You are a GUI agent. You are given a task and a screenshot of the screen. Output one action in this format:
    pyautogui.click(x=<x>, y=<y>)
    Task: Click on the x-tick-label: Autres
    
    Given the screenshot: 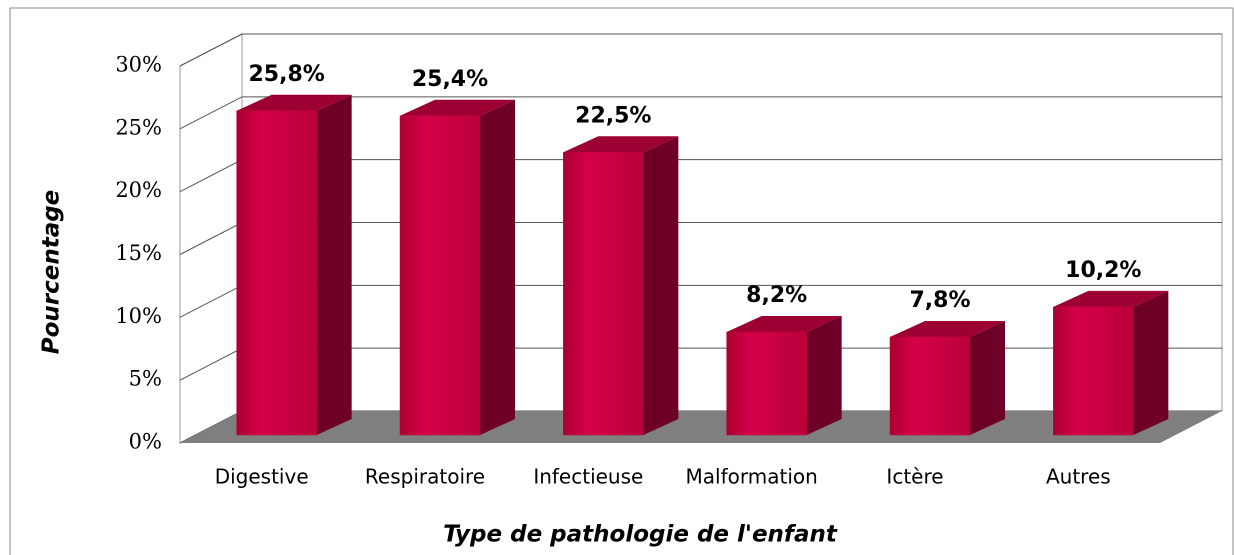 What is the action you would take?
    pyautogui.click(x=1078, y=477)
    